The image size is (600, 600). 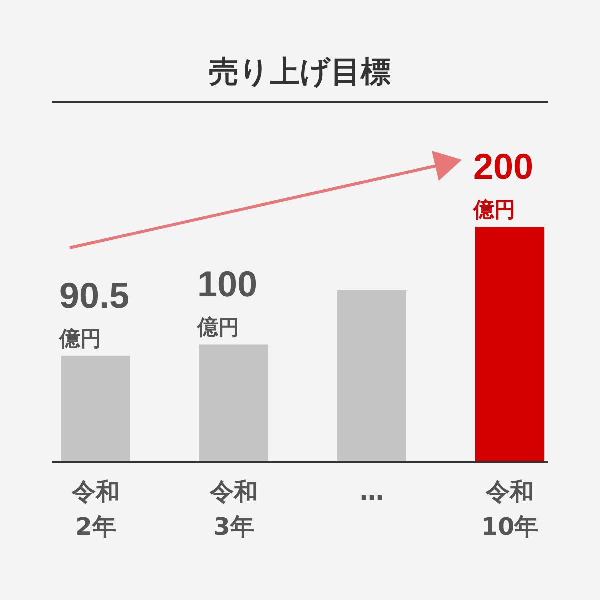 I want to click on data-label: 200, so click(x=504, y=166).